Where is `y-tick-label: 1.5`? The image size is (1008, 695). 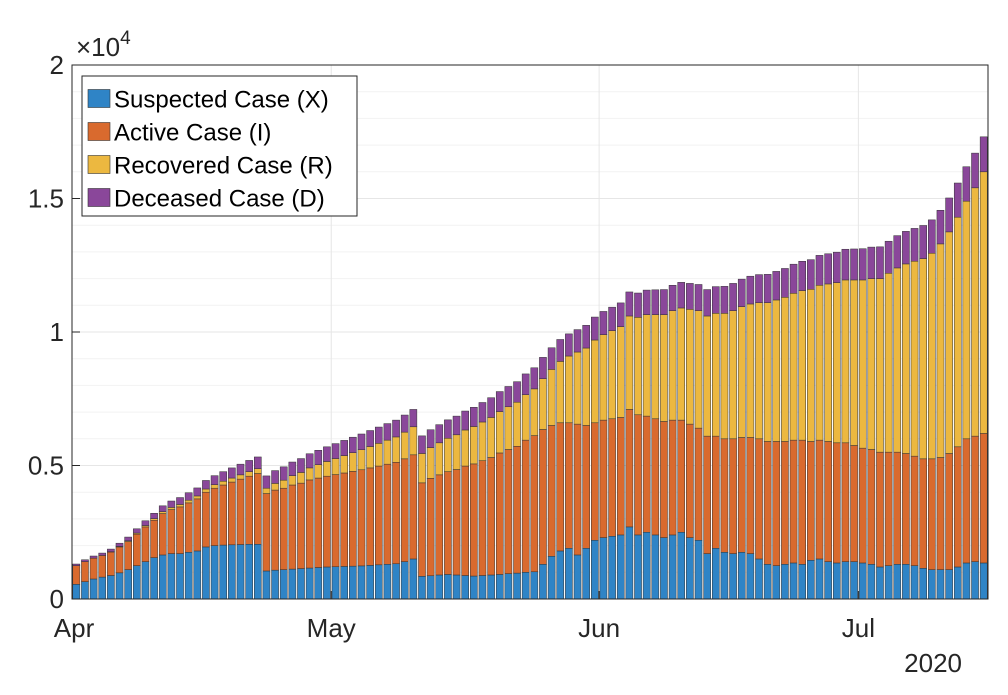
y-tick-label: 1.5 is located at coordinates (46, 199).